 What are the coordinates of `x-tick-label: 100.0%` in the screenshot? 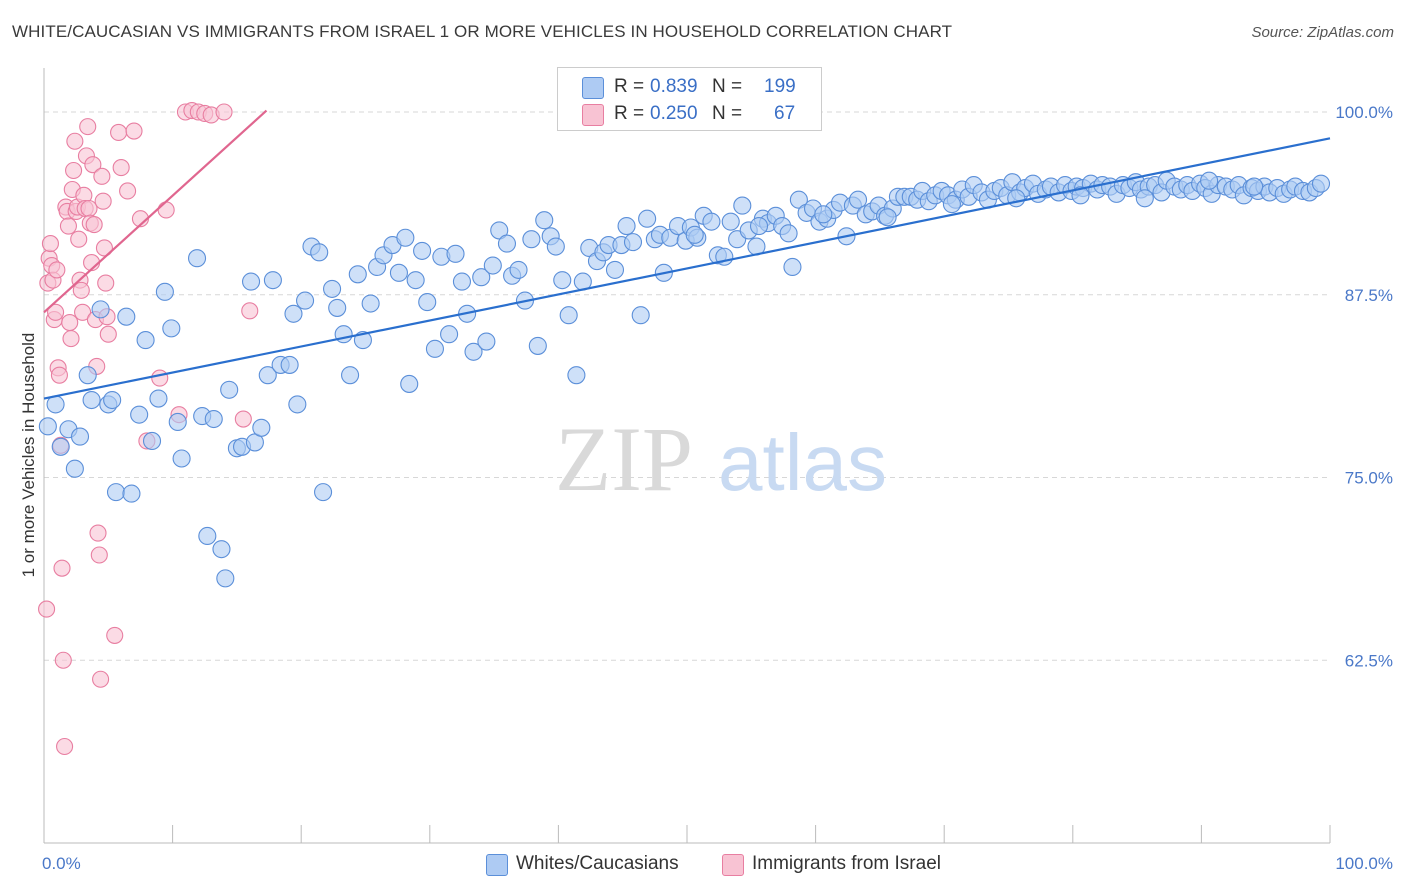 It's located at (1364, 863).